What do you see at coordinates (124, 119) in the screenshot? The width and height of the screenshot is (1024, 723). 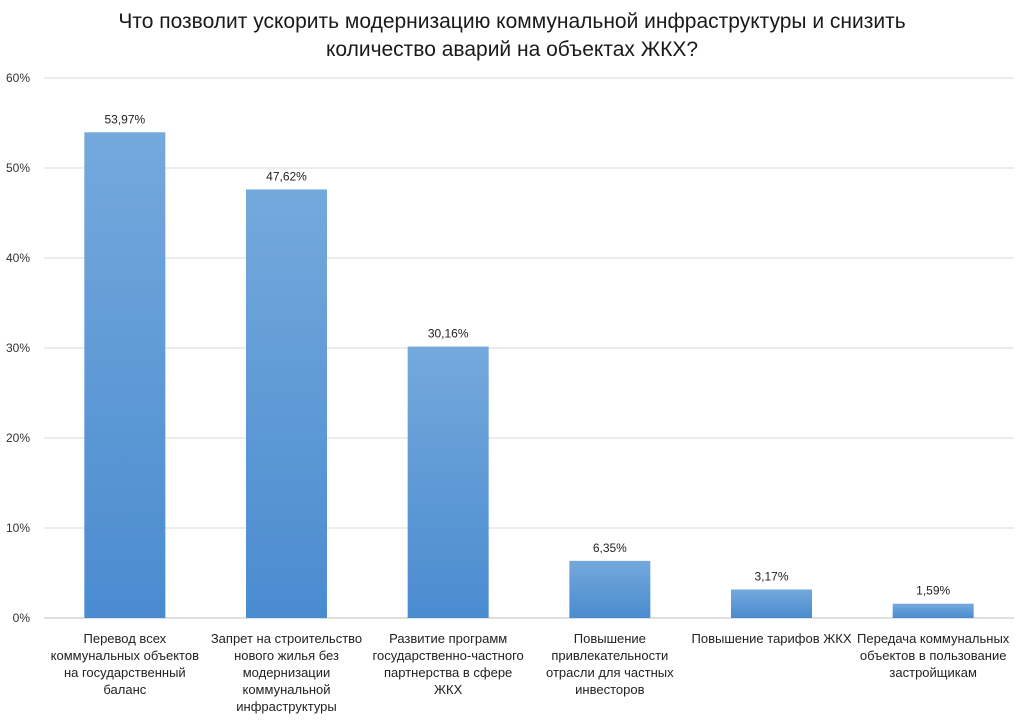 I see `data-label: 53,97%` at bounding box center [124, 119].